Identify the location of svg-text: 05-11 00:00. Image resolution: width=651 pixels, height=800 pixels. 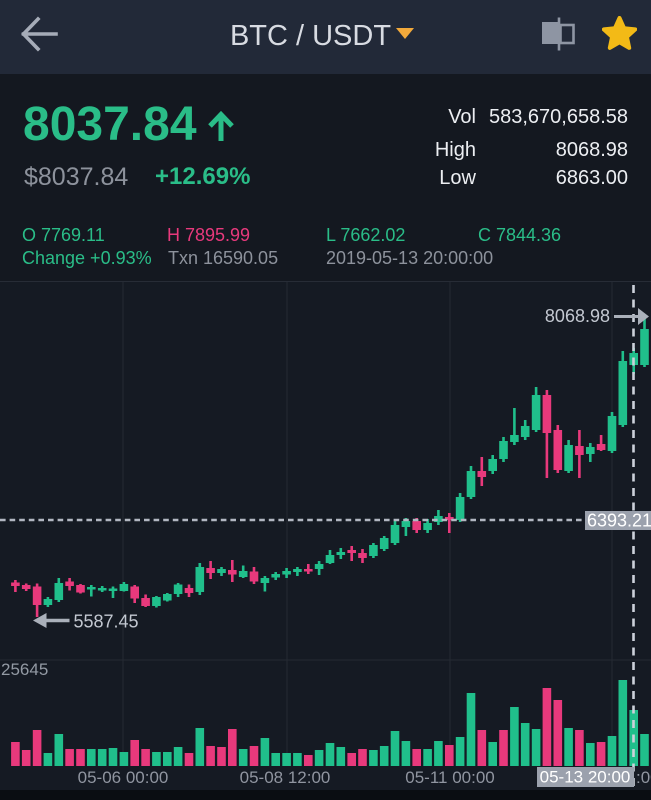
(449, 777).